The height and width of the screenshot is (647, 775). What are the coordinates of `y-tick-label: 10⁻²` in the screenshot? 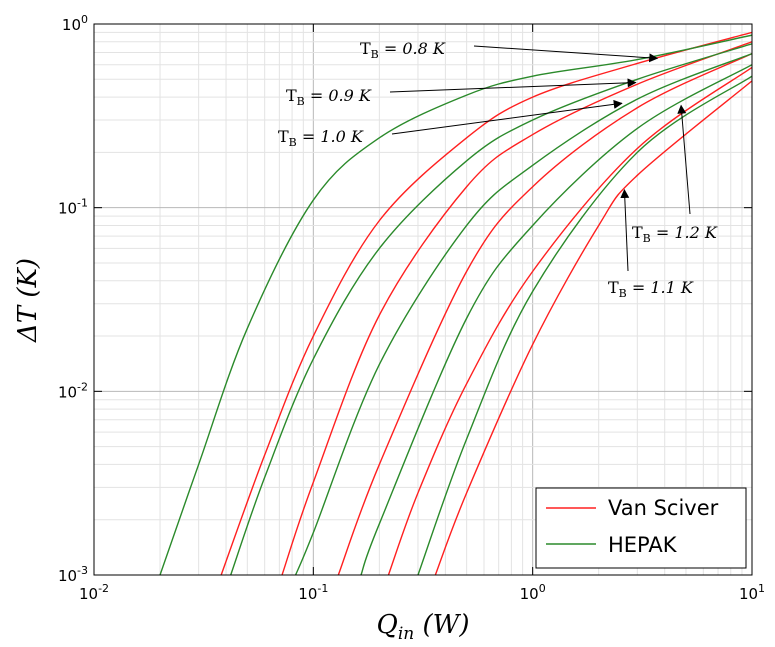 It's located at (73, 390).